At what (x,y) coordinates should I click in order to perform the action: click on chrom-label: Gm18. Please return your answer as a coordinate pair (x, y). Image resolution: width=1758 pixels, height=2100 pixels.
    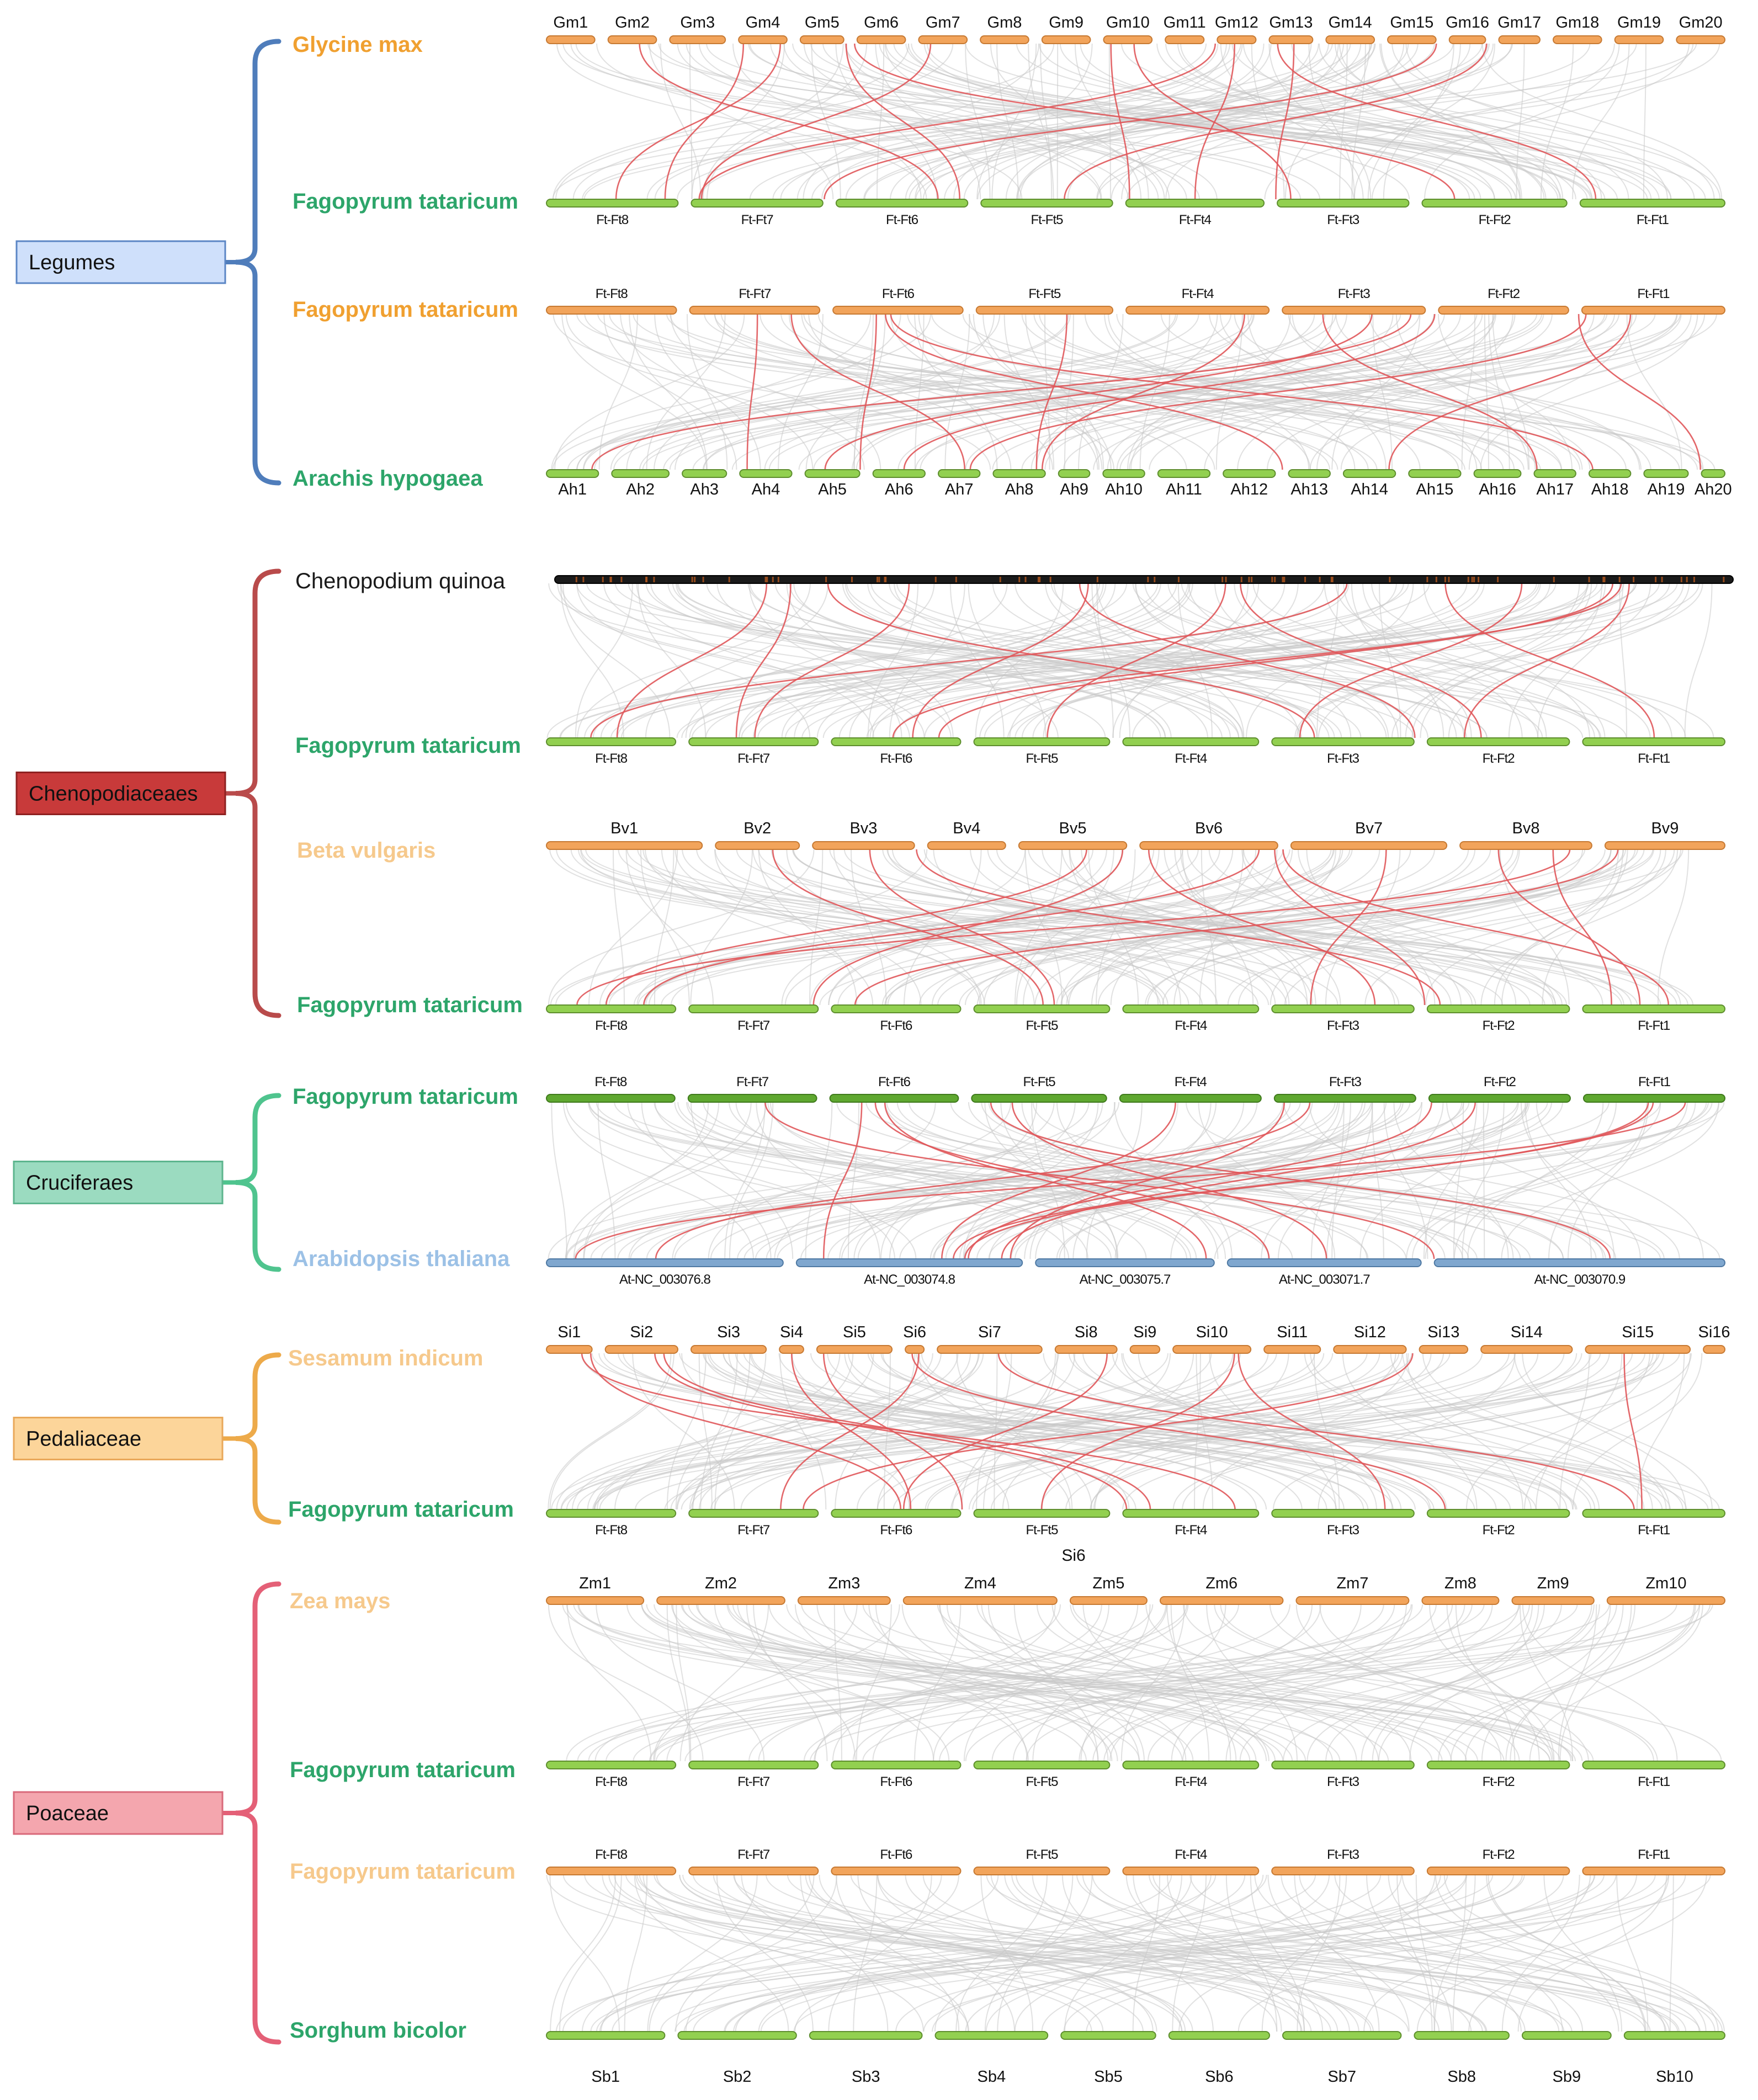
    Looking at the image, I should click on (1577, 23).